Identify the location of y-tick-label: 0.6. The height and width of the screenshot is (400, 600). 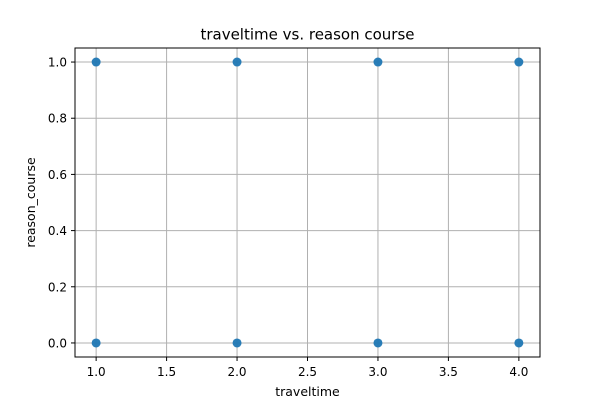
(57, 175).